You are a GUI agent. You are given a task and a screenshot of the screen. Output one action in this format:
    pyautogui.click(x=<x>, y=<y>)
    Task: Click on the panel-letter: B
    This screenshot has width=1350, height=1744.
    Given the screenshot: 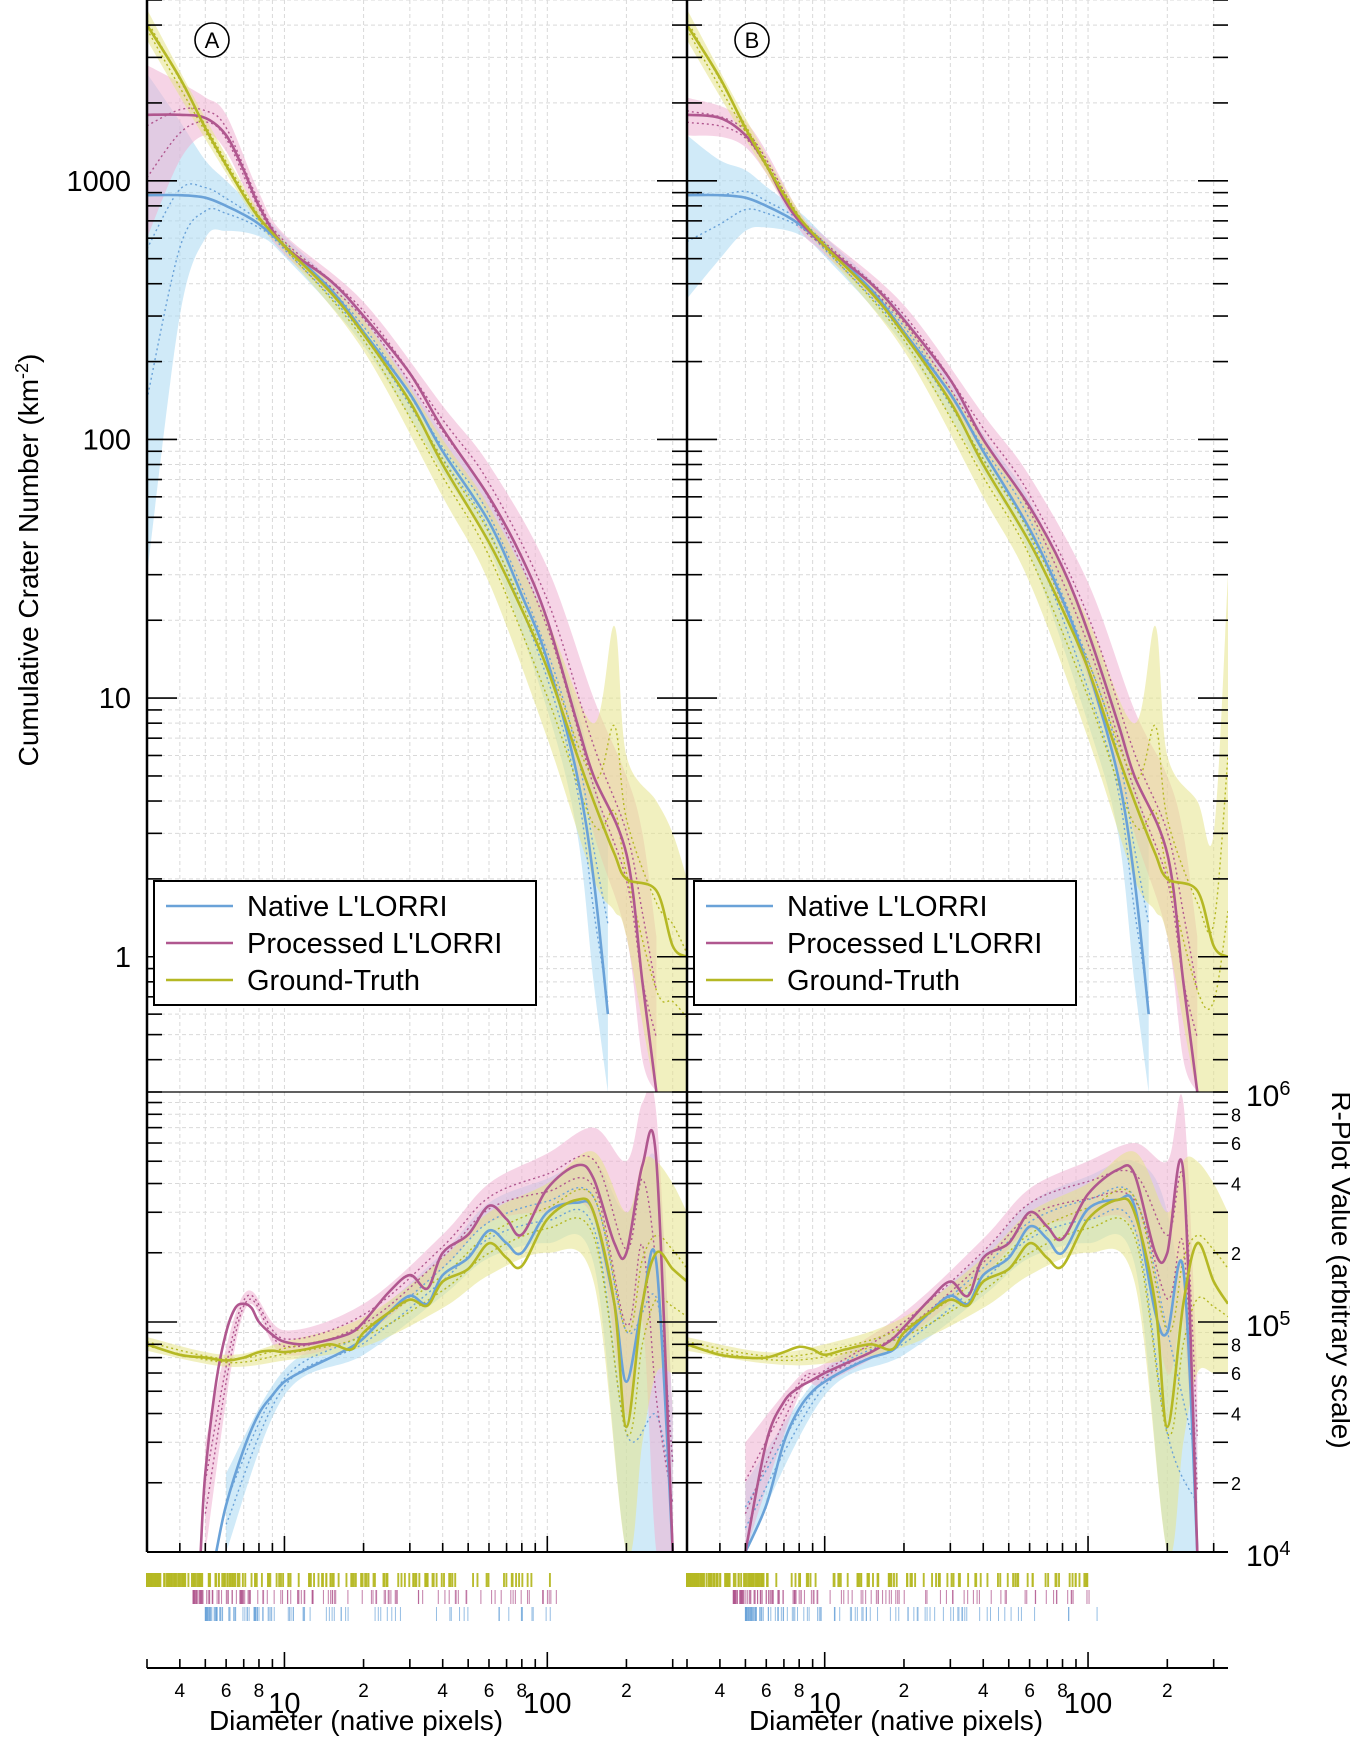 What is the action you would take?
    pyautogui.click(x=752, y=40)
    